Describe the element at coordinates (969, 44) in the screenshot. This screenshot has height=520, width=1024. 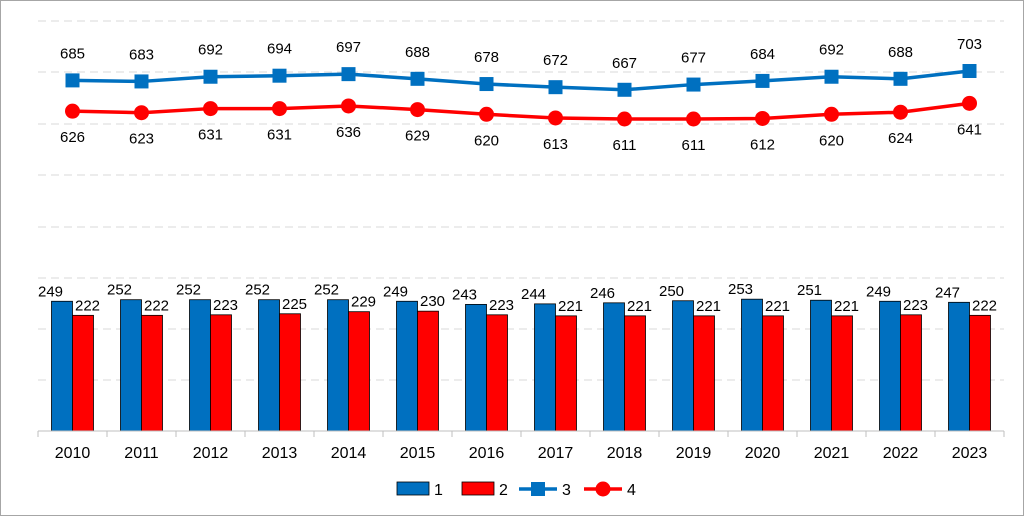
I see `line-series-3-label: 703` at that location.